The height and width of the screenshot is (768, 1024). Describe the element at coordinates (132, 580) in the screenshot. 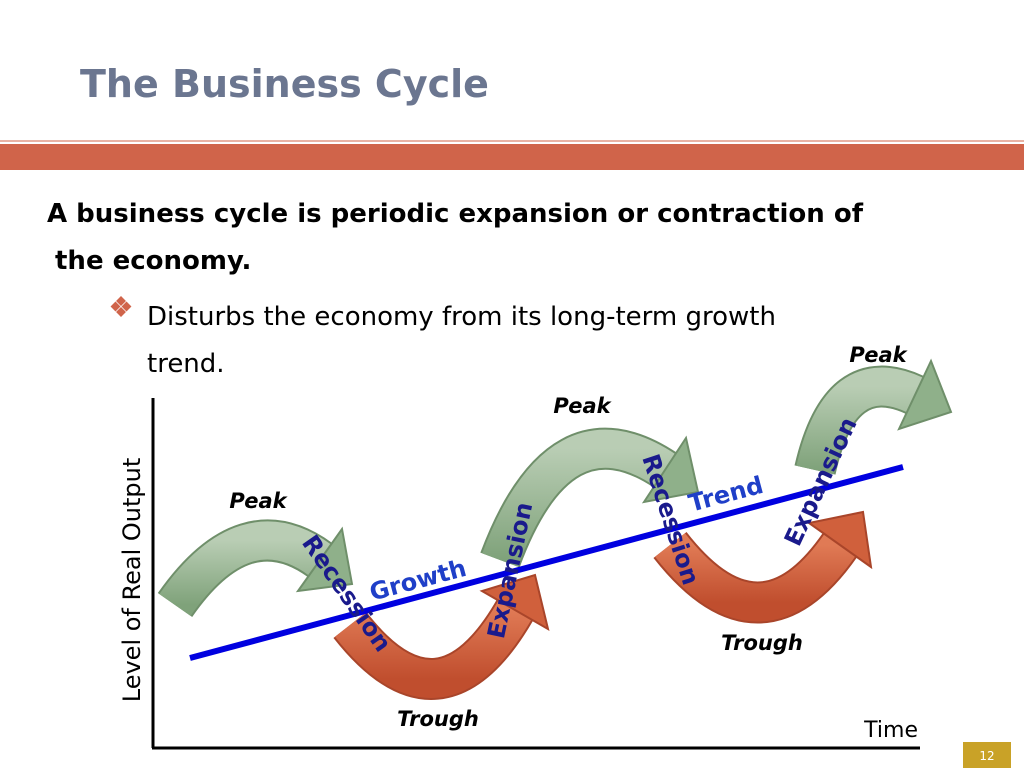

I see `y-axis-label: Level of Real Output` at that location.